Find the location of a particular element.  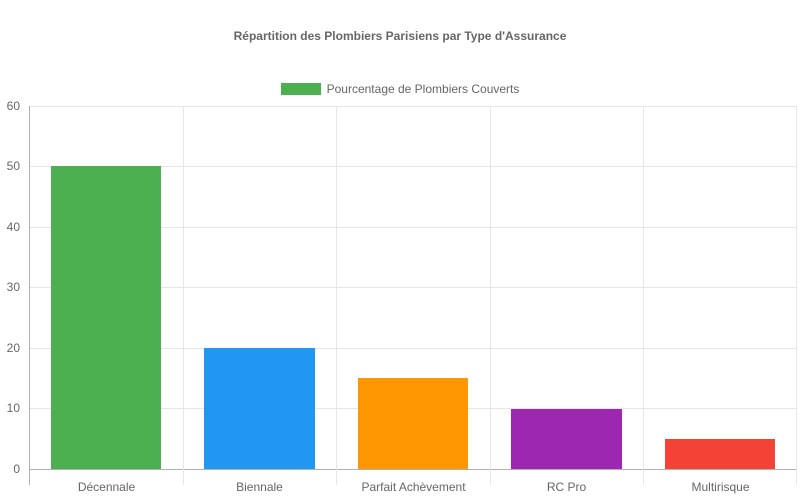

bar-parfait-achevement is located at coordinates (413, 423).